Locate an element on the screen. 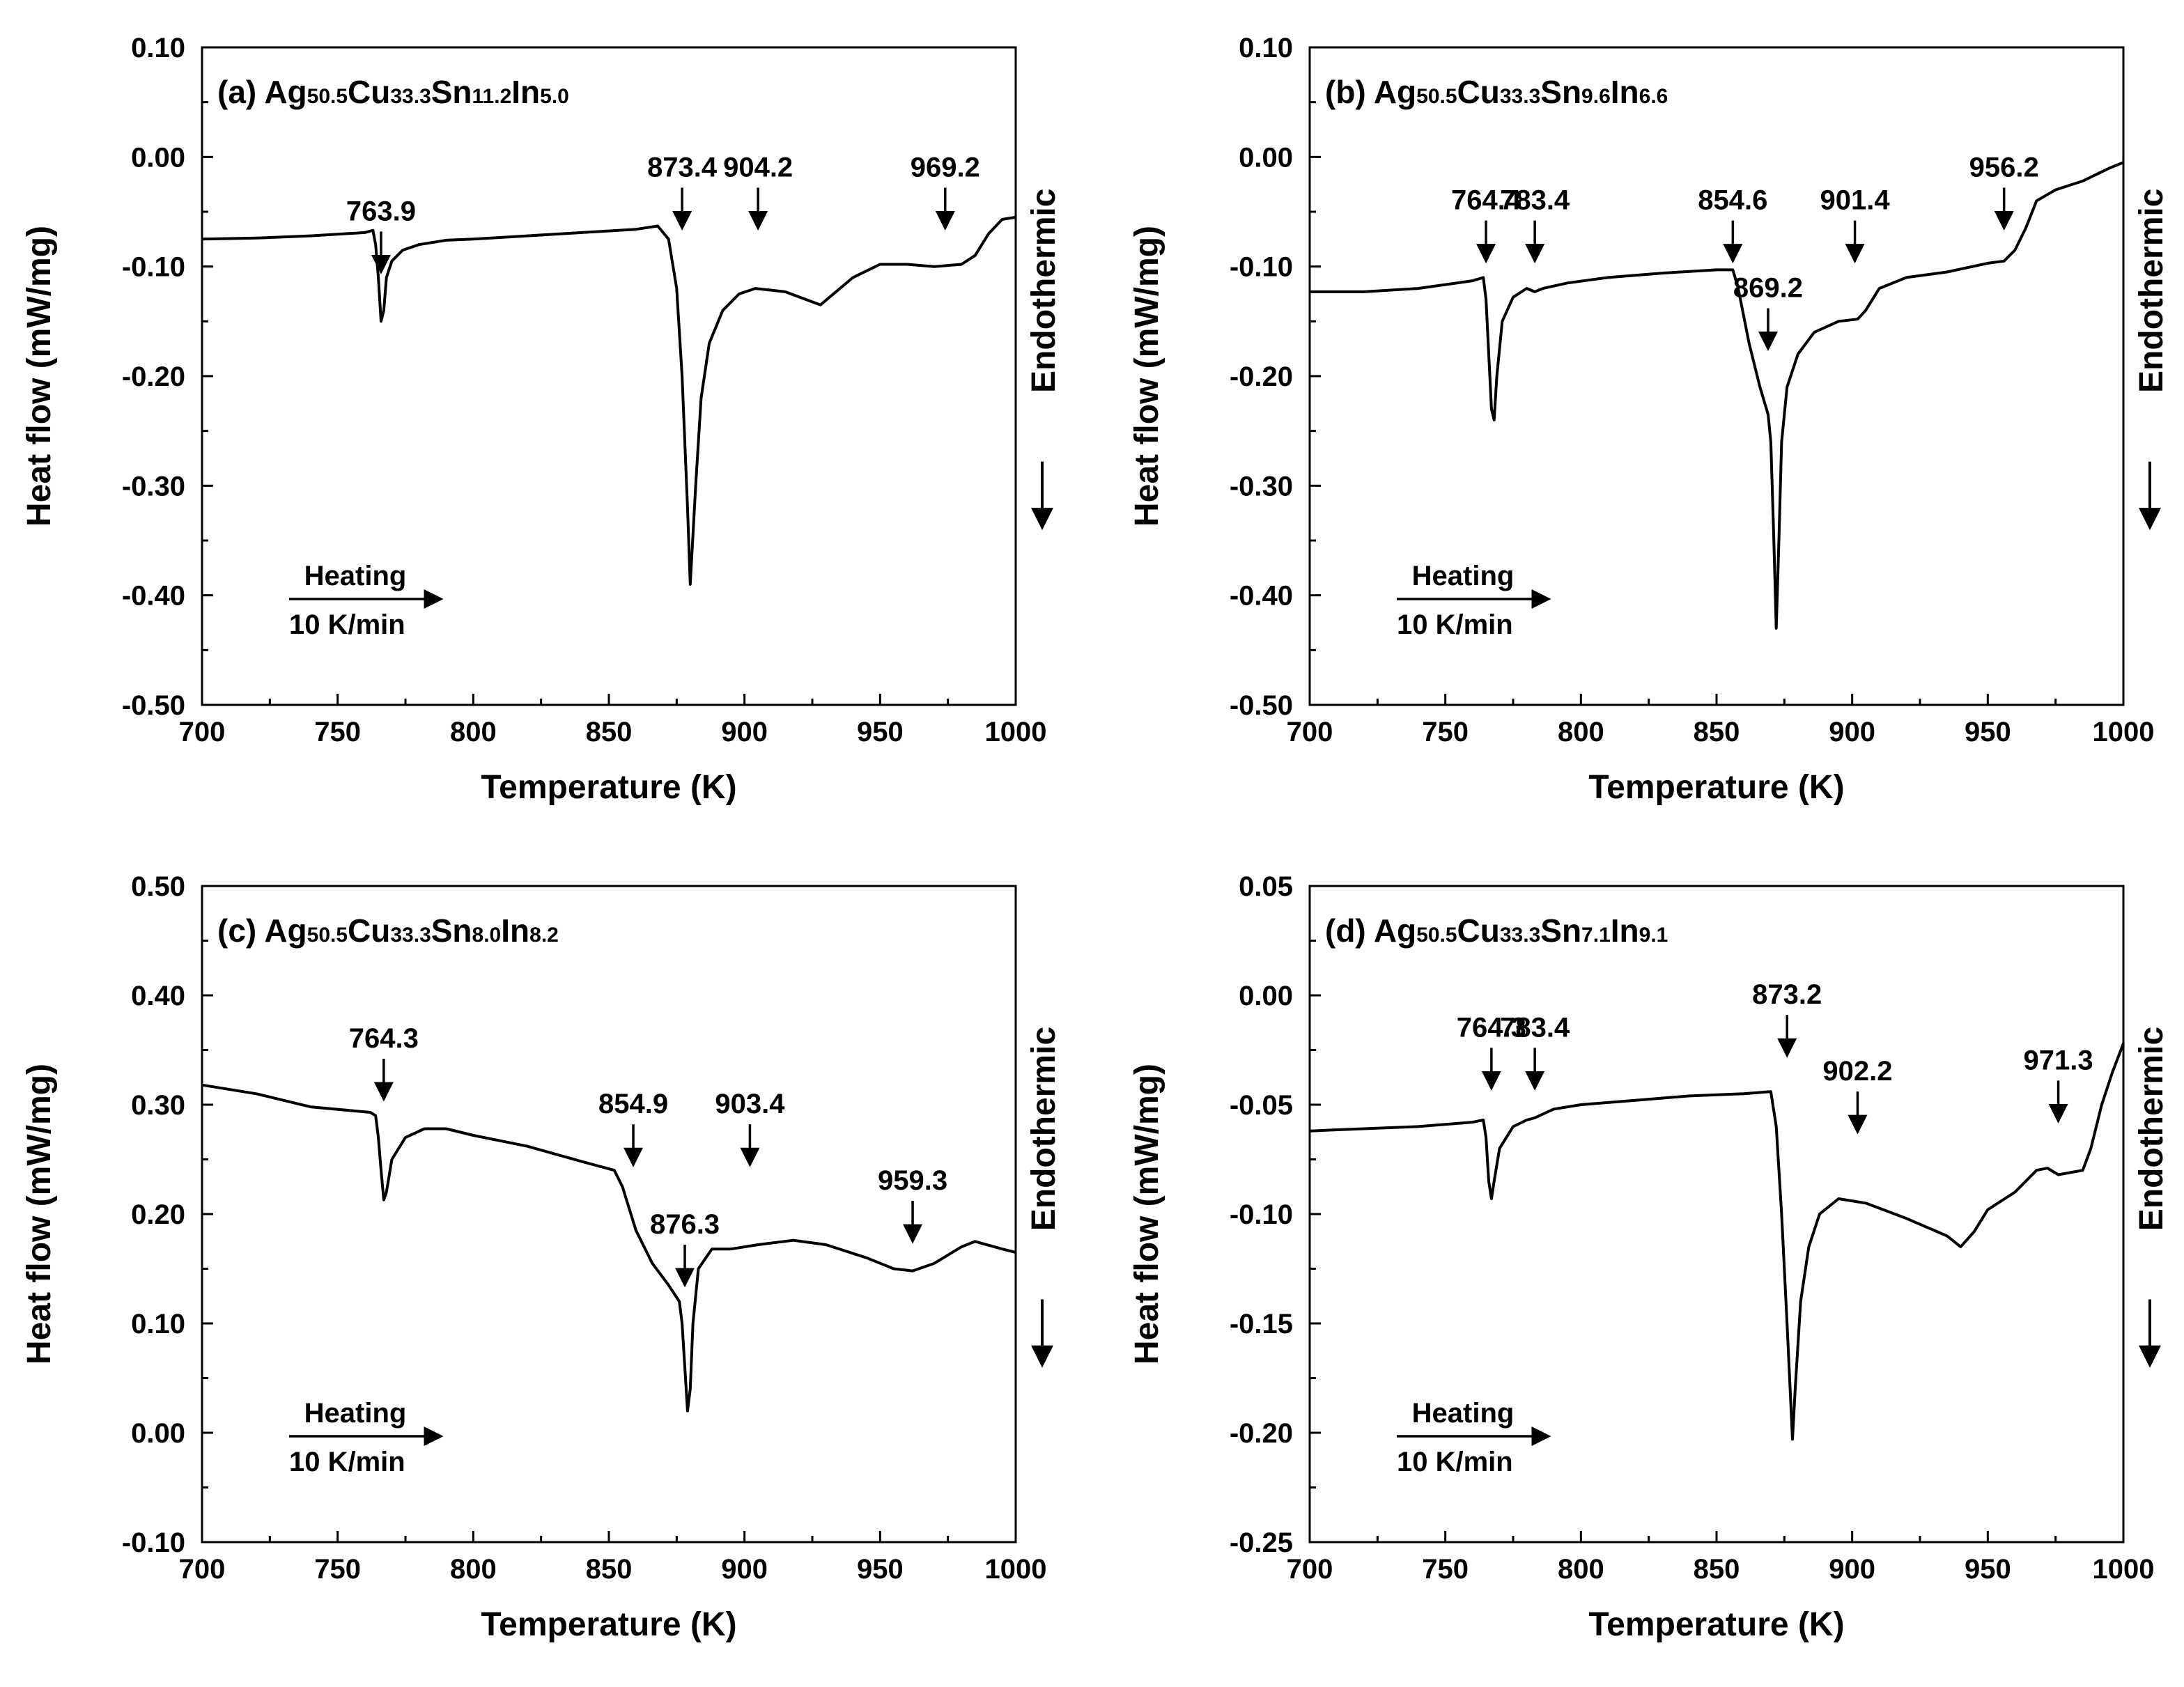 The height and width of the screenshot is (1687, 2184). formula-subscript: 11.2 is located at coordinates (492, 97).